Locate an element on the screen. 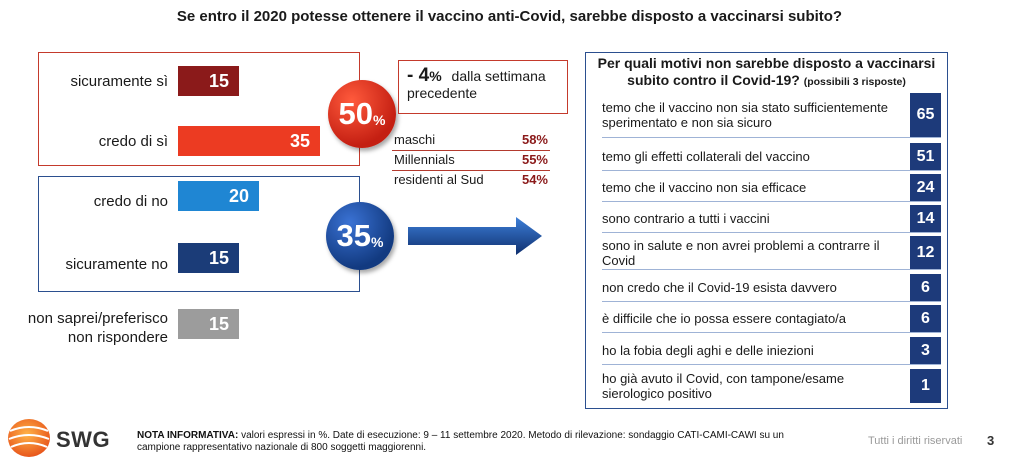  bar: 35 is located at coordinates (249, 141).